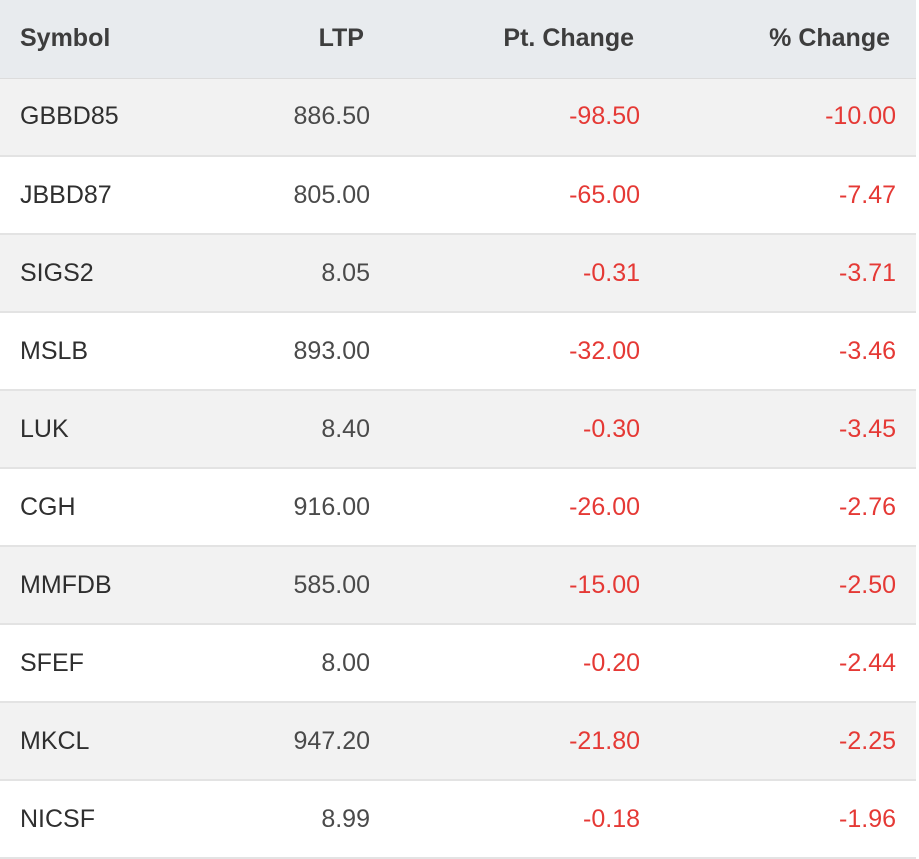 The height and width of the screenshot is (859, 919). I want to click on cell-symbol: SIGS2, so click(57, 272).